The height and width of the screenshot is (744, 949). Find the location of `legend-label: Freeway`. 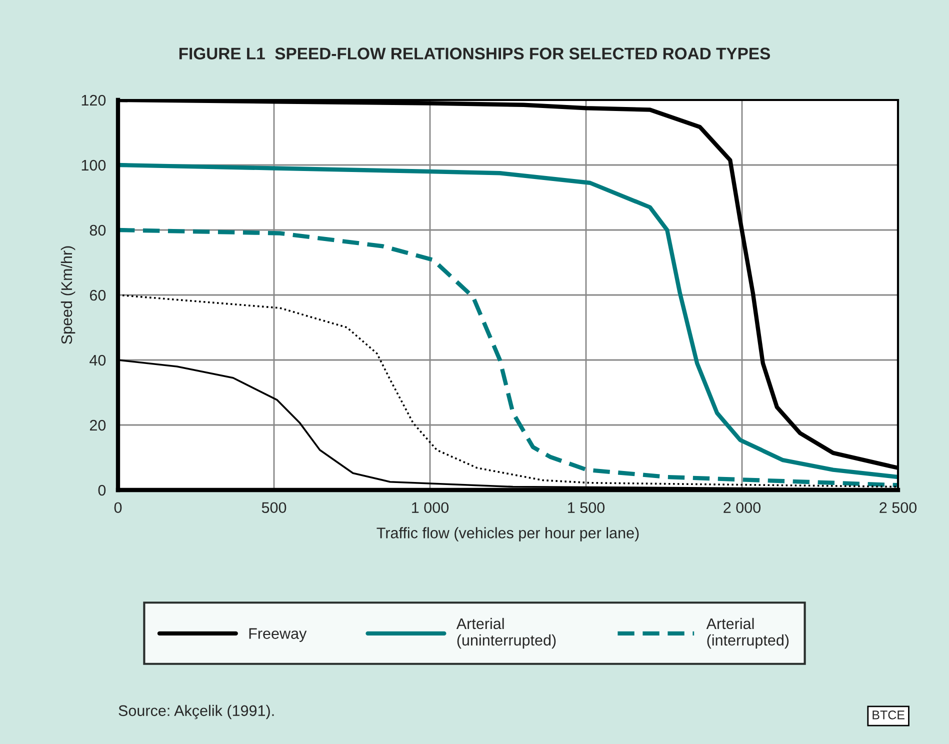

legend-label: Freeway is located at coordinates (278, 635).